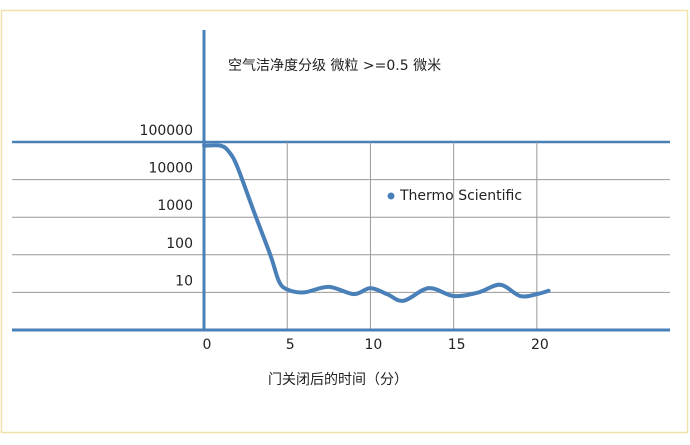 The image size is (690, 445). I want to click on x-tick-label: 10, so click(374, 345).